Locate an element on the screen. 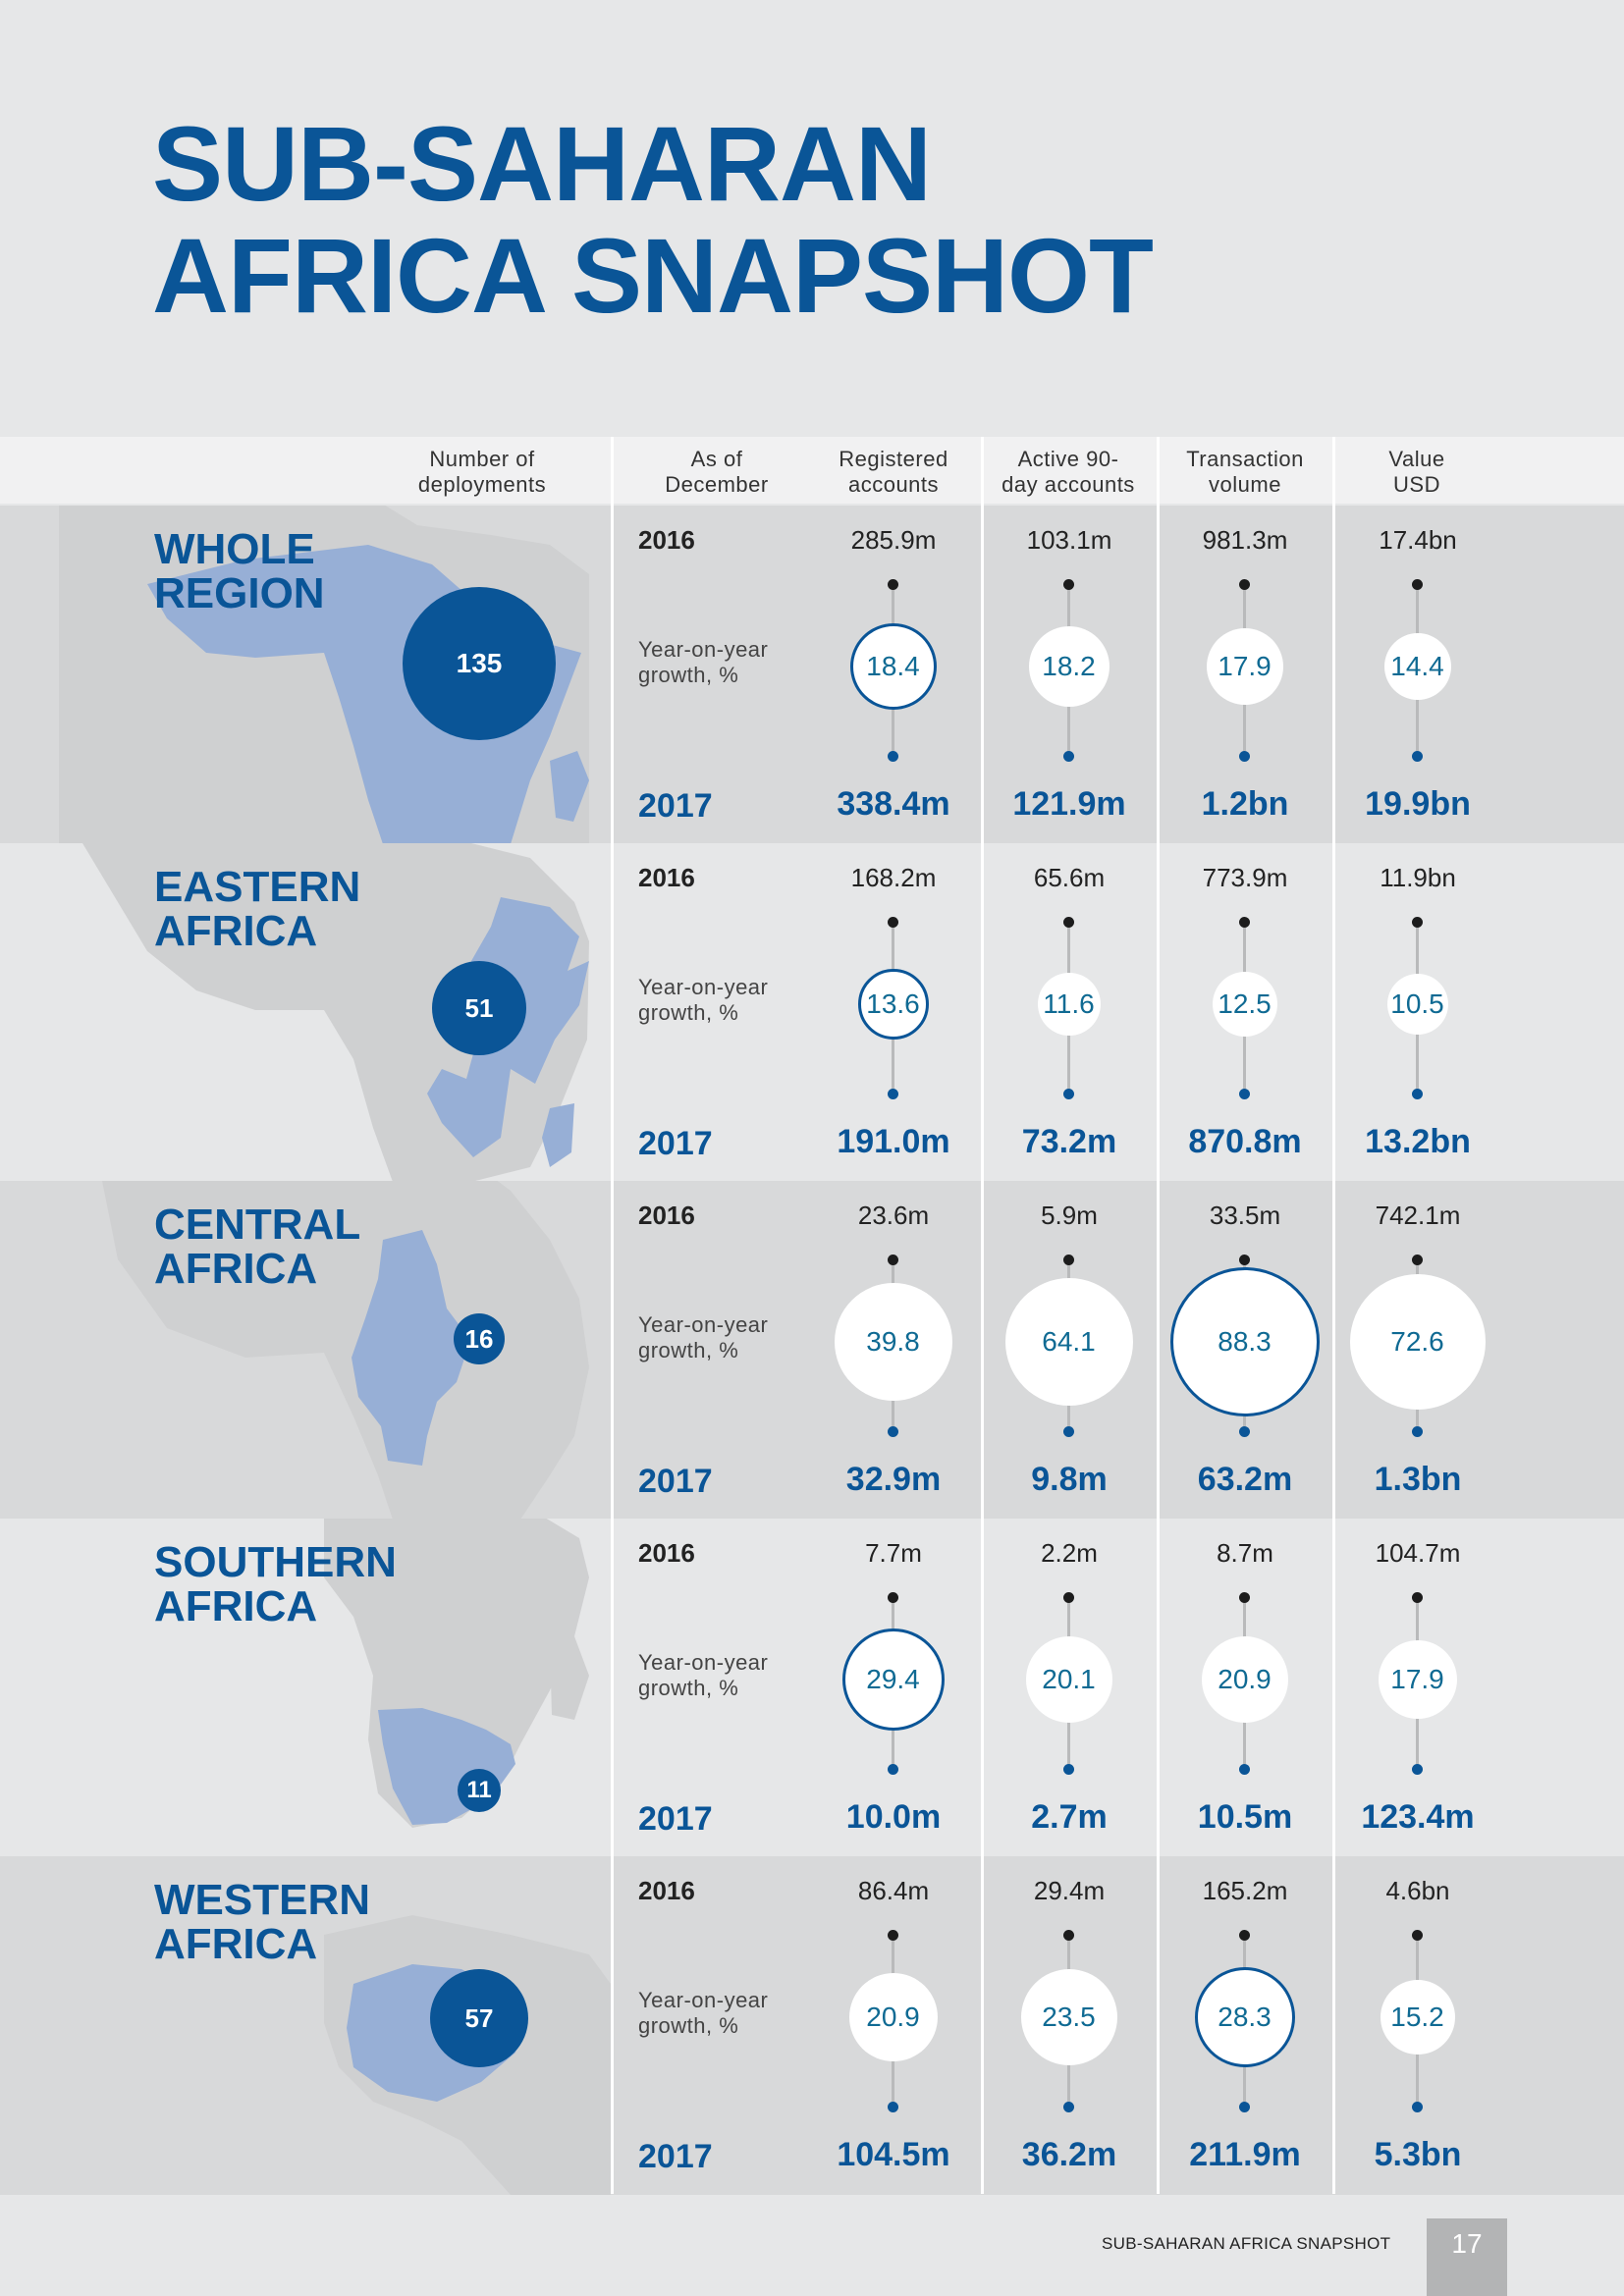  metric-column: 5.9m 64.1 9.8m is located at coordinates (1069, 1350).